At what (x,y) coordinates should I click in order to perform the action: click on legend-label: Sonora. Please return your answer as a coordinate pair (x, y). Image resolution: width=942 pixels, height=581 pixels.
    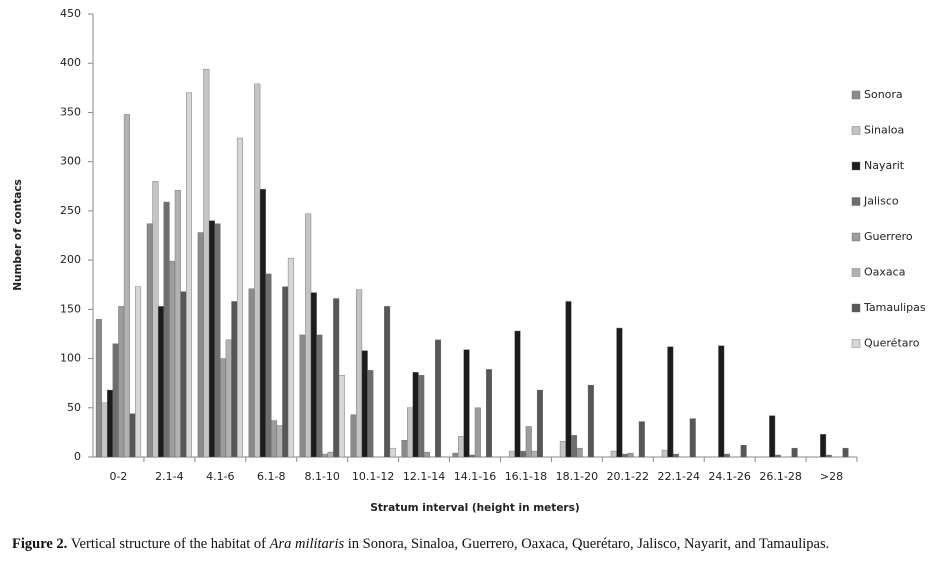
    Looking at the image, I should click on (883, 94).